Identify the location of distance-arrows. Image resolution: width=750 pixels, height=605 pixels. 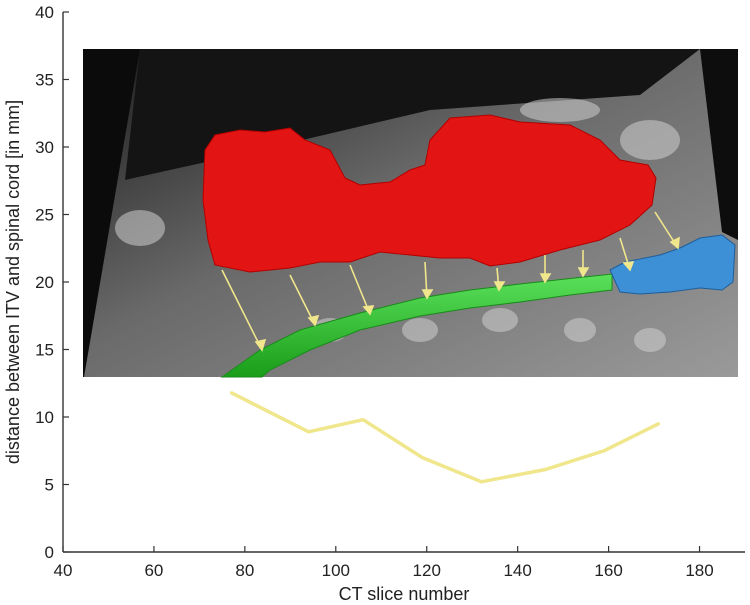
(450, 281).